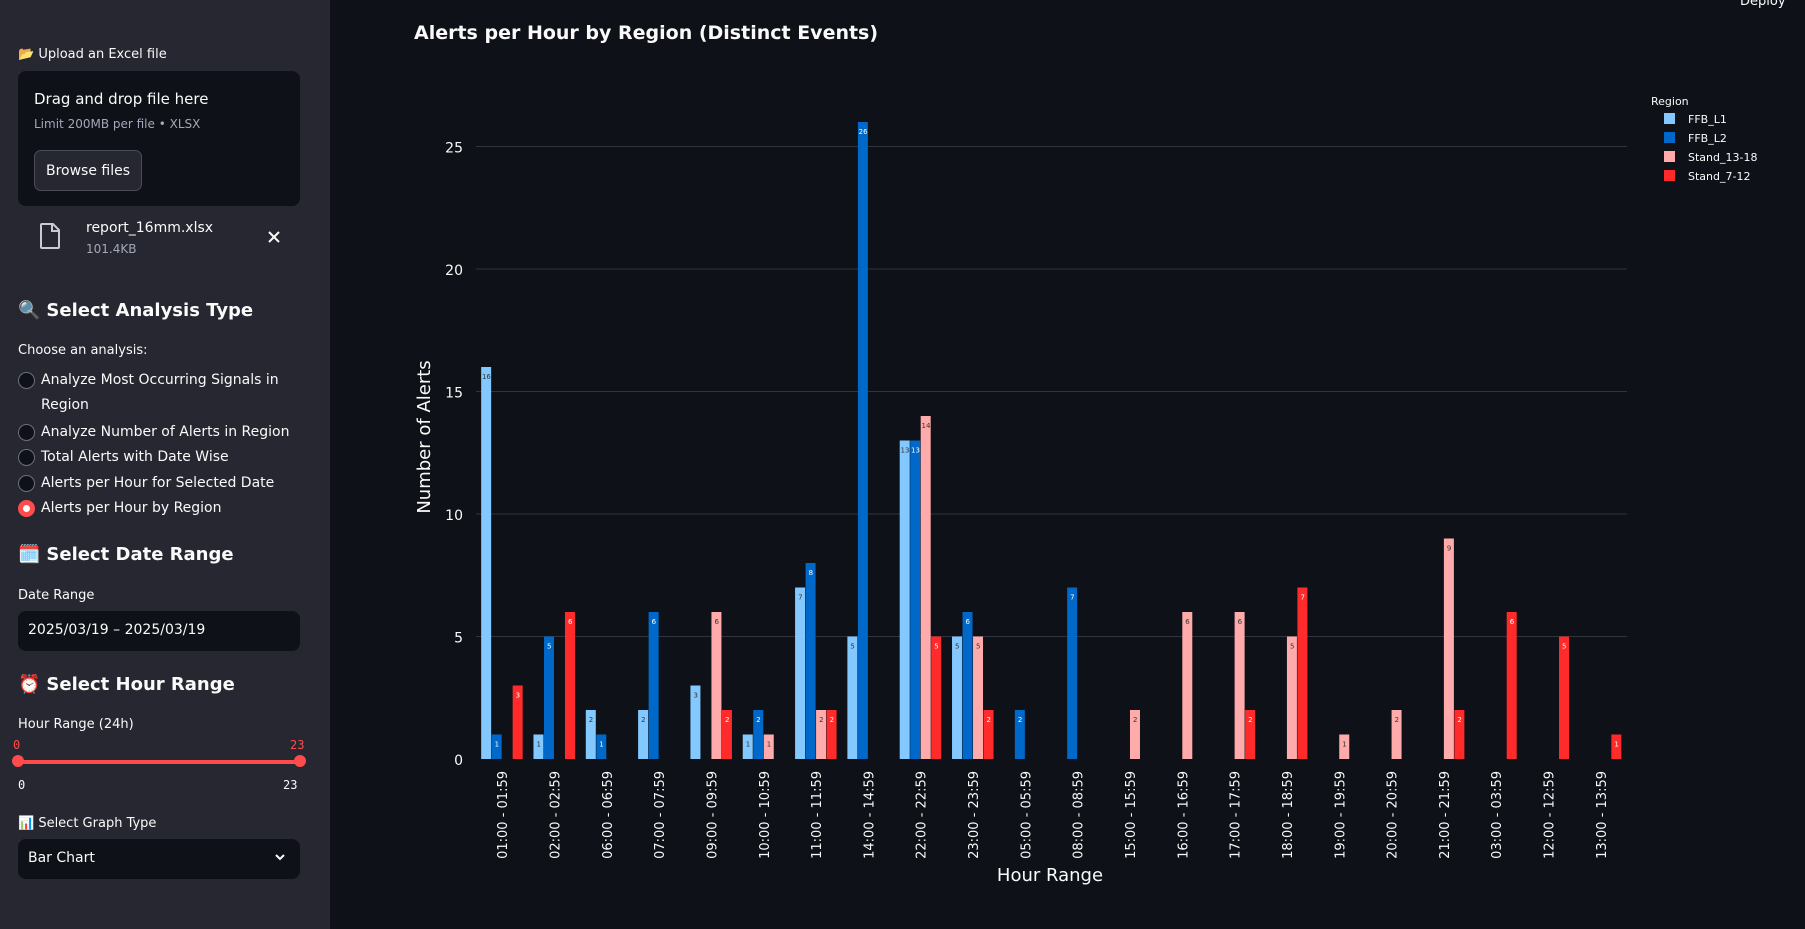 The image size is (1805, 929). I want to click on graph-type-select: Bar Chart, so click(159, 859).